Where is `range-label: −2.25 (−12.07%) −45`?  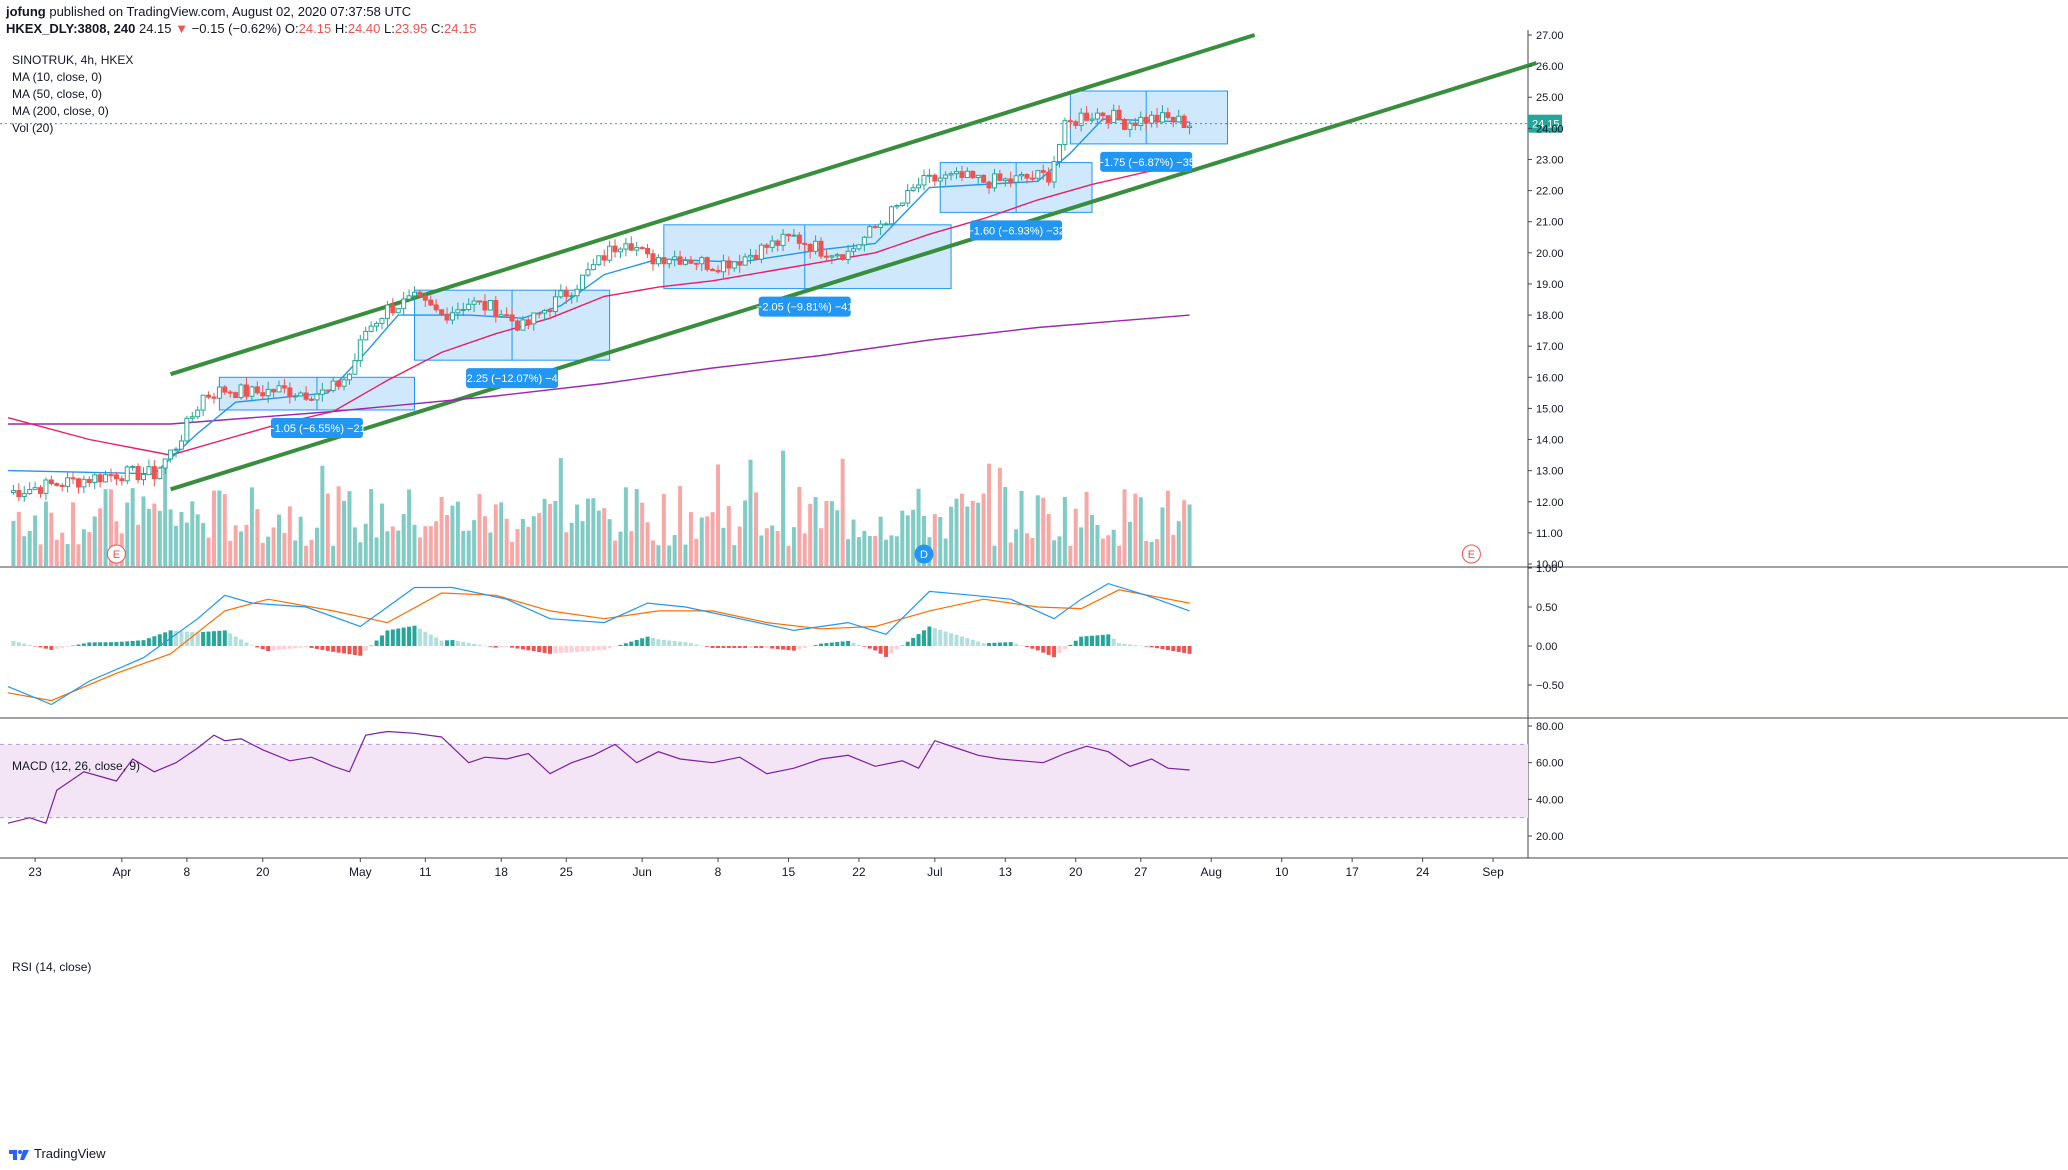 range-label: −2.25 (−12.07%) −45 is located at coordinates (512, 378).